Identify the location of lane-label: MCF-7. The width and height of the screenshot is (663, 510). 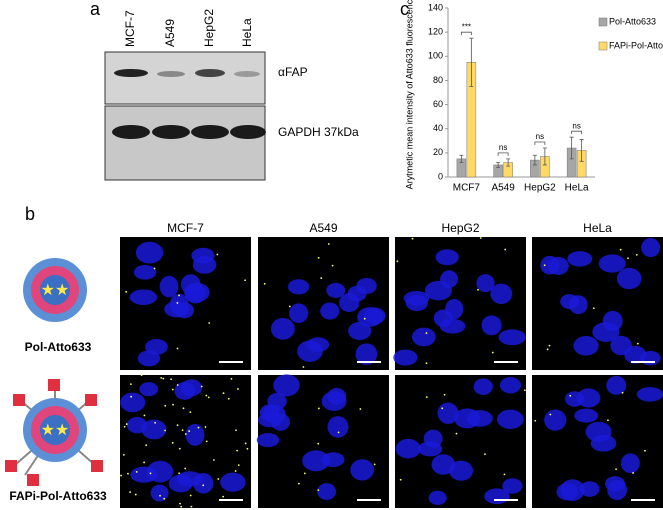
(130, 28).